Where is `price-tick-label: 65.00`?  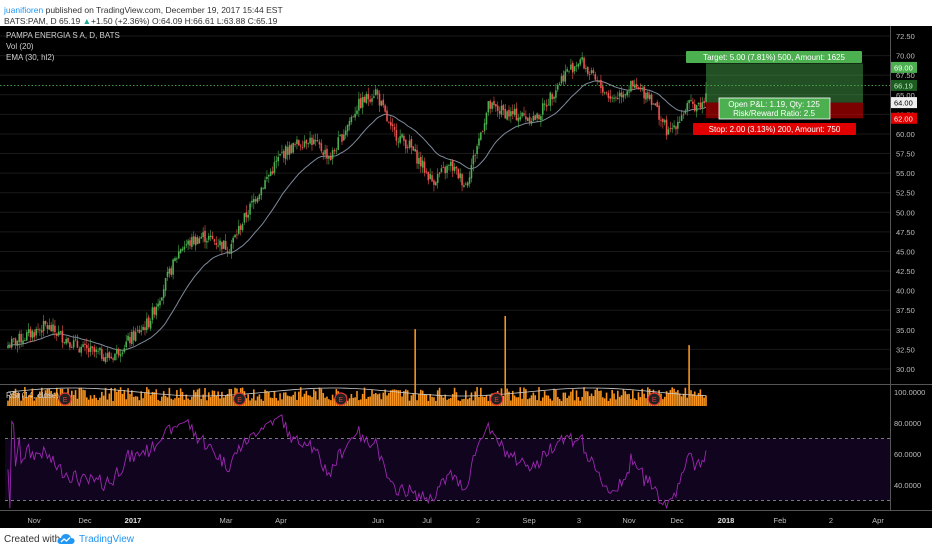
price-tick-label: 65.00 is located at coordinates (905, 95).